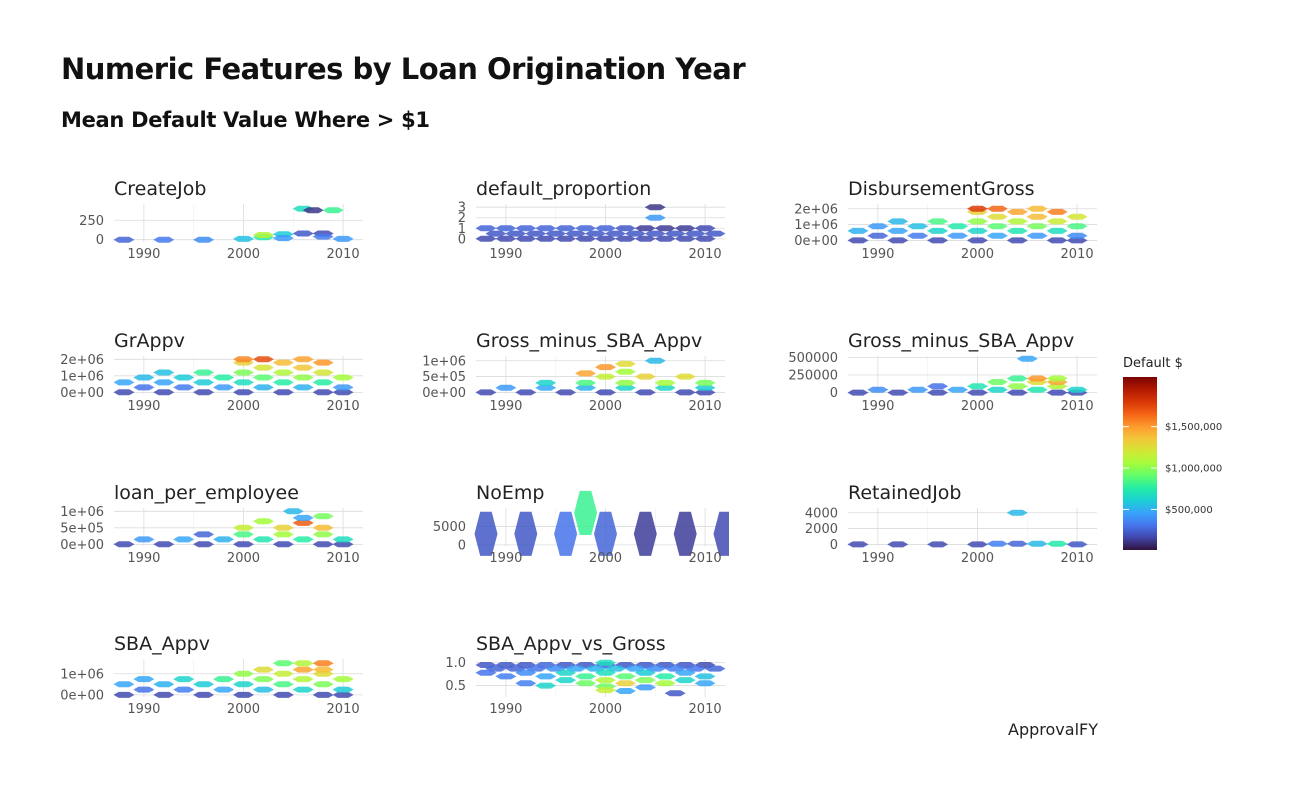  I want to click on y-tick-label: 250, so click(91, 221).